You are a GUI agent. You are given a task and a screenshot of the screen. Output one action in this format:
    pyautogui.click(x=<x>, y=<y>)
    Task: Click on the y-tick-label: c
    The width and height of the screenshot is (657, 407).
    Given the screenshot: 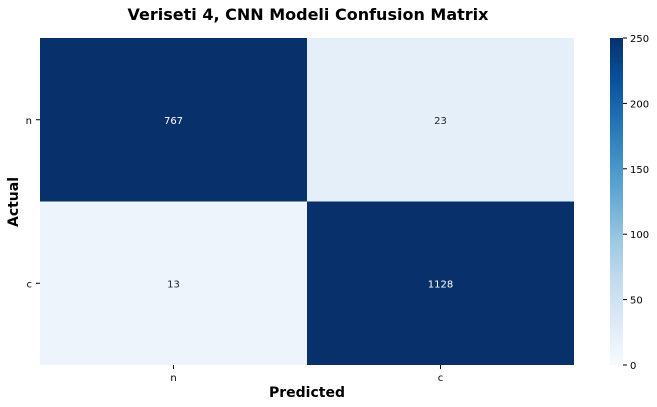 What is the action you would take?
    pyautogui.click(x=30, y=284)
    